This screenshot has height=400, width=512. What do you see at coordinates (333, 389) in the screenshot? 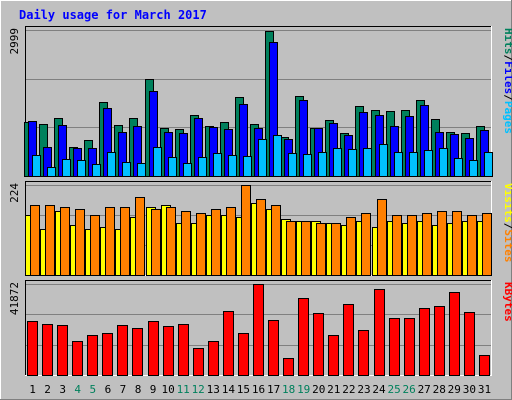
I see `x-label-day-21: 21` at bounding box center [333, 389].